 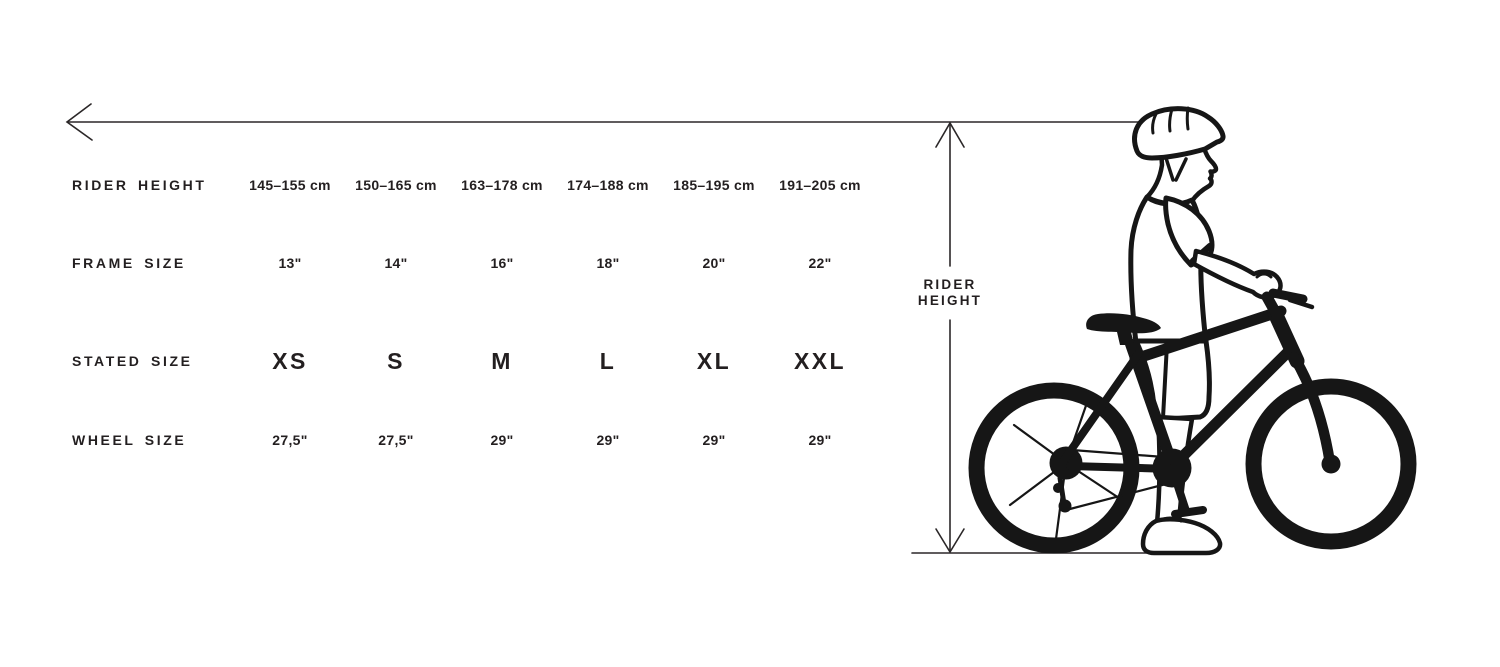 What do you see at coordinates (1062, 494) in the screenshot?
I see `derailleur` at bounding box center [1062, 494].